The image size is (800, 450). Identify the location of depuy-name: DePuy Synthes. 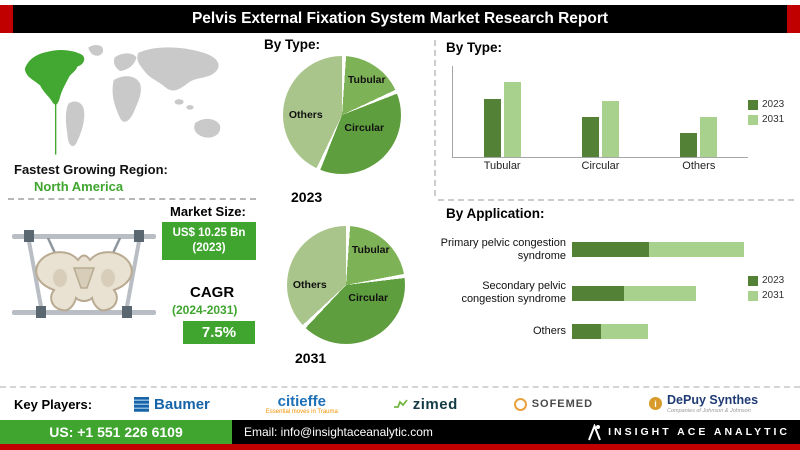
(713, 400).